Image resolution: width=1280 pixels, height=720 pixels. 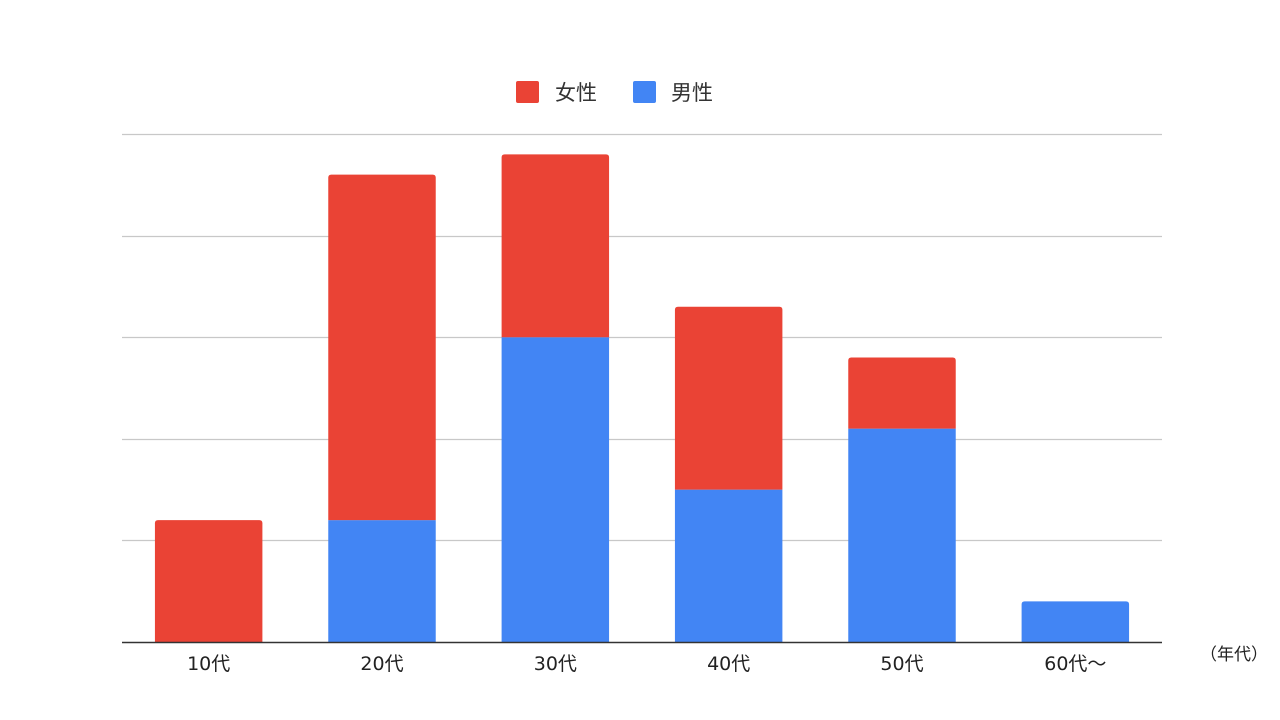 What do you see at coordinates (692, 93) in the screenshot?
I see `legend-label-male: 男性` at bounding box center [692, 93].